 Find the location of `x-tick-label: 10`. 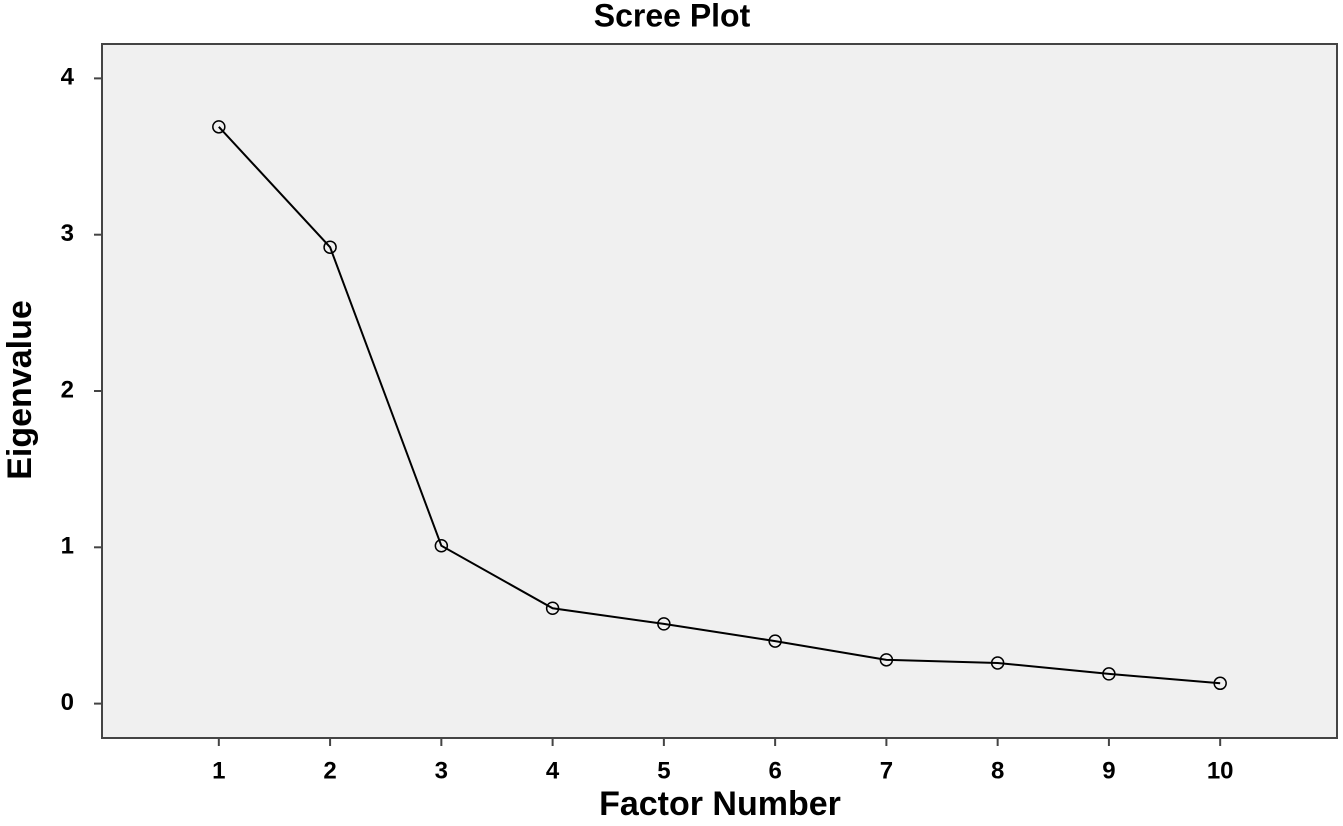

x-tick-label: 10 is located at coordinates (1220, 770).